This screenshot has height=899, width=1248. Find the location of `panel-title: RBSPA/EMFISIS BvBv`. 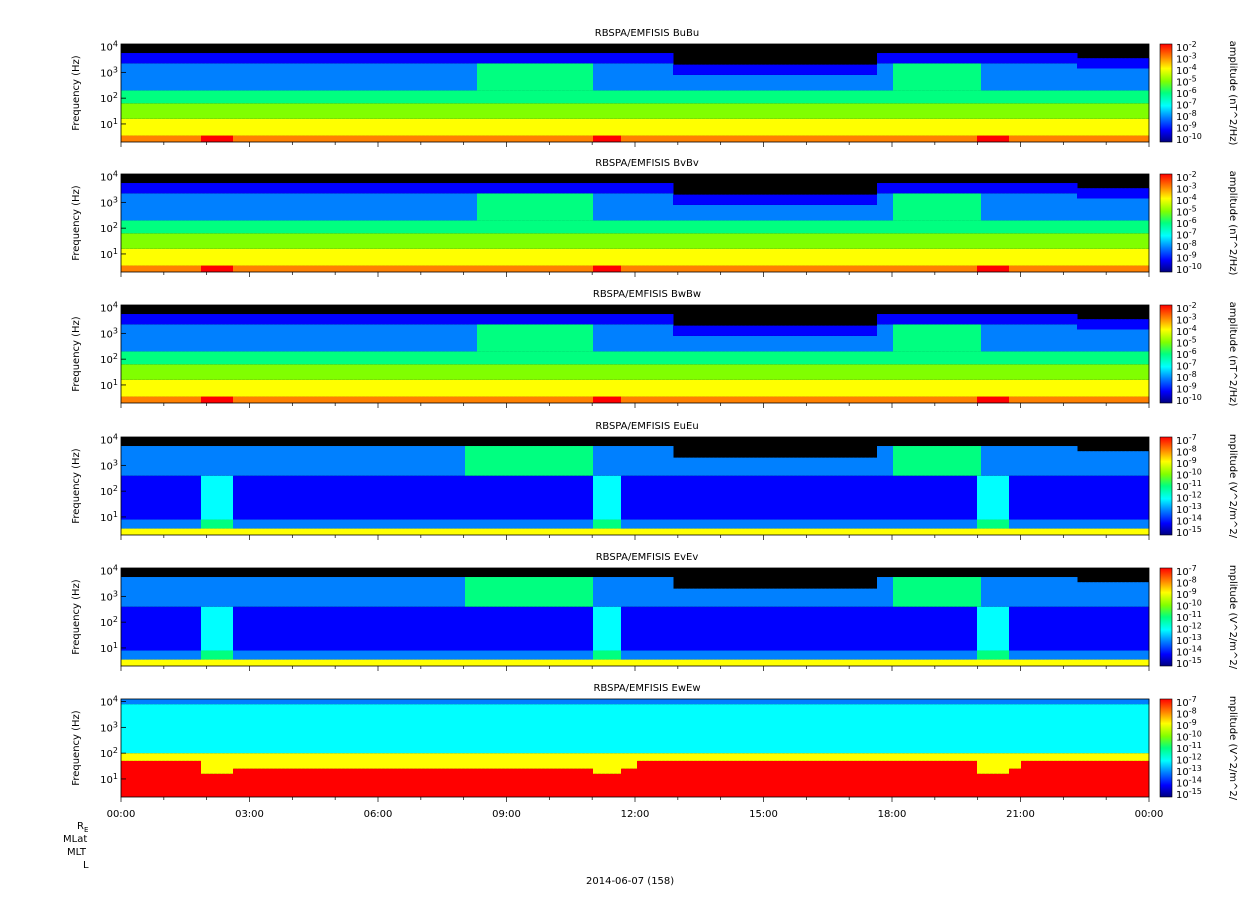

panel-title: RBSPA/EMFISIS BvBv is located at coordinates (647, 163).